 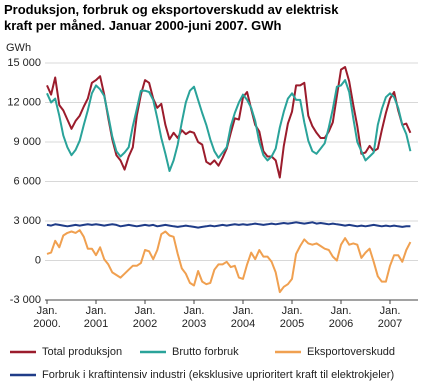 What do you see at coordinates (194, 317) in the screenshot?
I see `x-tick-label: Jan. 2003` at bounding box center [194, 317].